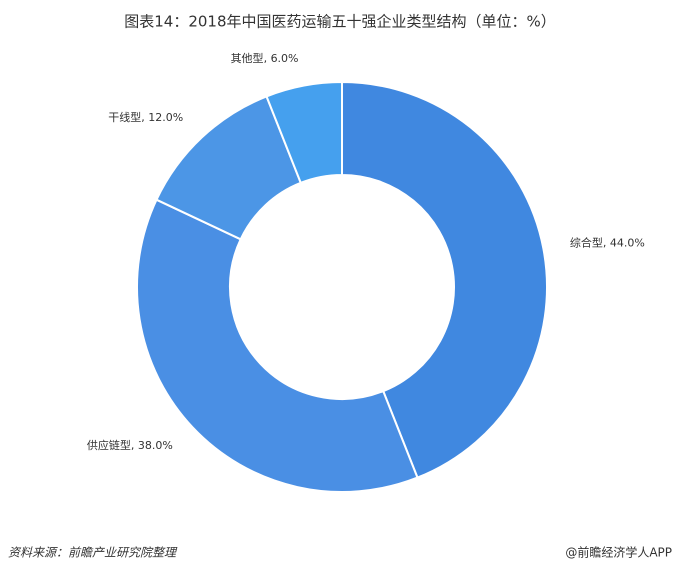 This screenshot has height=572, width=680. I want to click on data-label: 其他型, 6.0%, so click(265, 58).